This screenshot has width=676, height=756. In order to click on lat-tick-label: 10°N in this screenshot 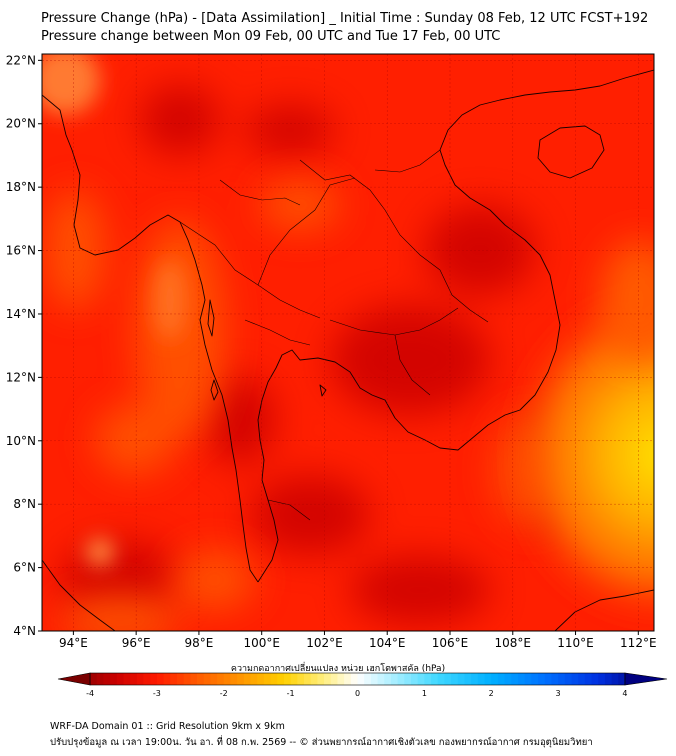, I will do `click(21, 441)`.